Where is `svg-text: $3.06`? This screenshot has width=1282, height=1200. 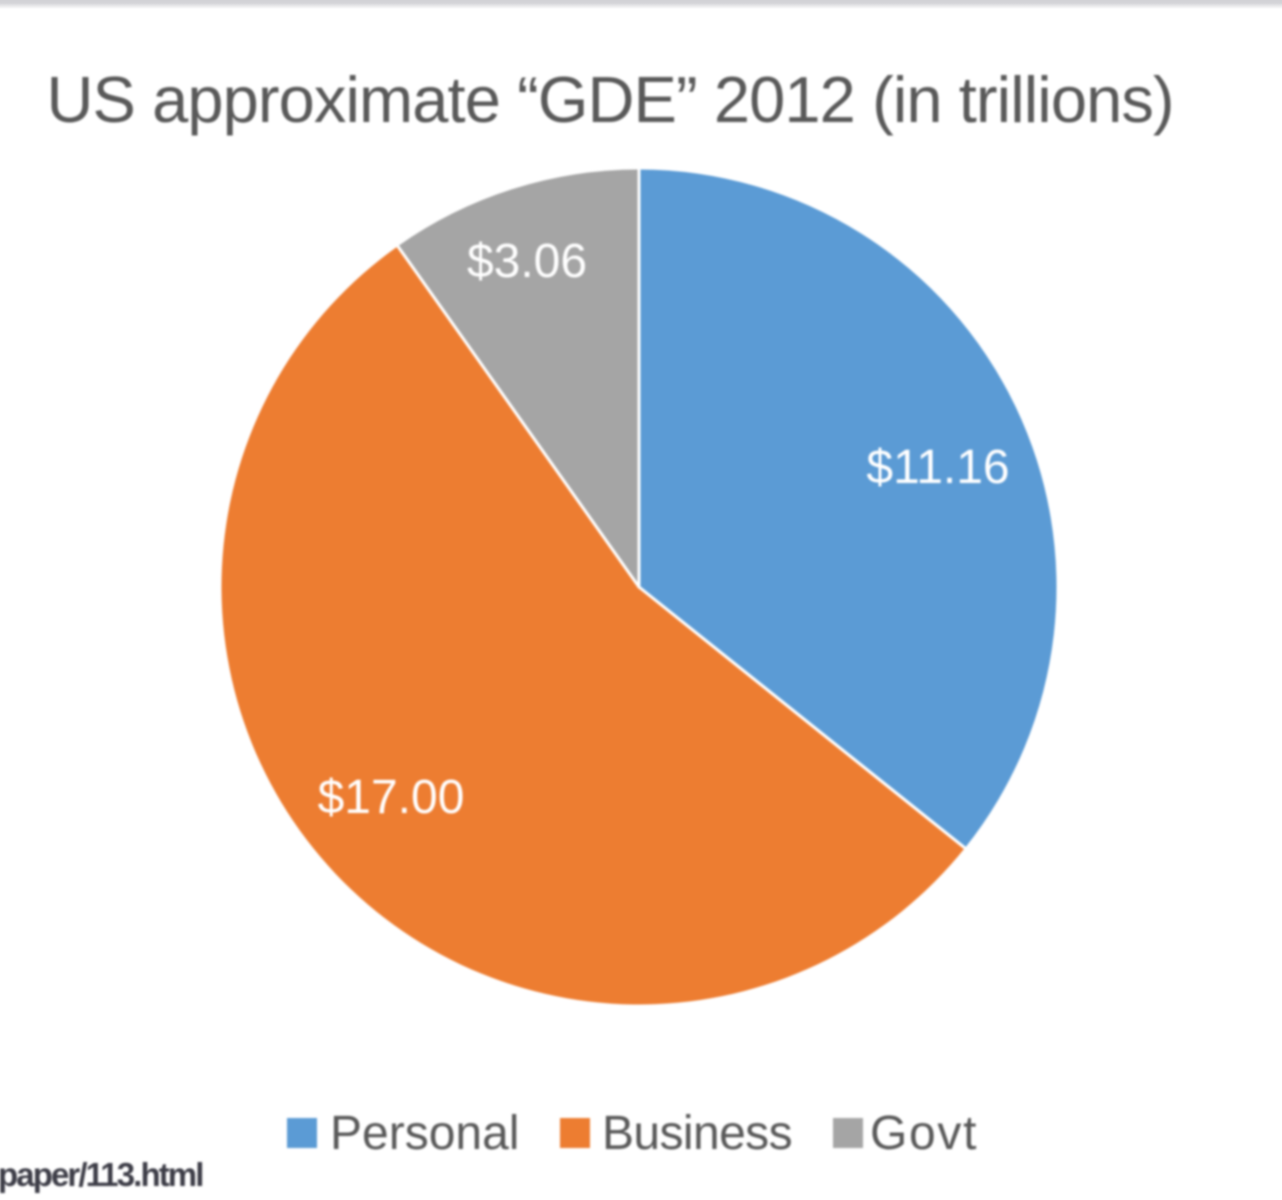 svg-text: $3.06 is located at coordinates (527, 261).